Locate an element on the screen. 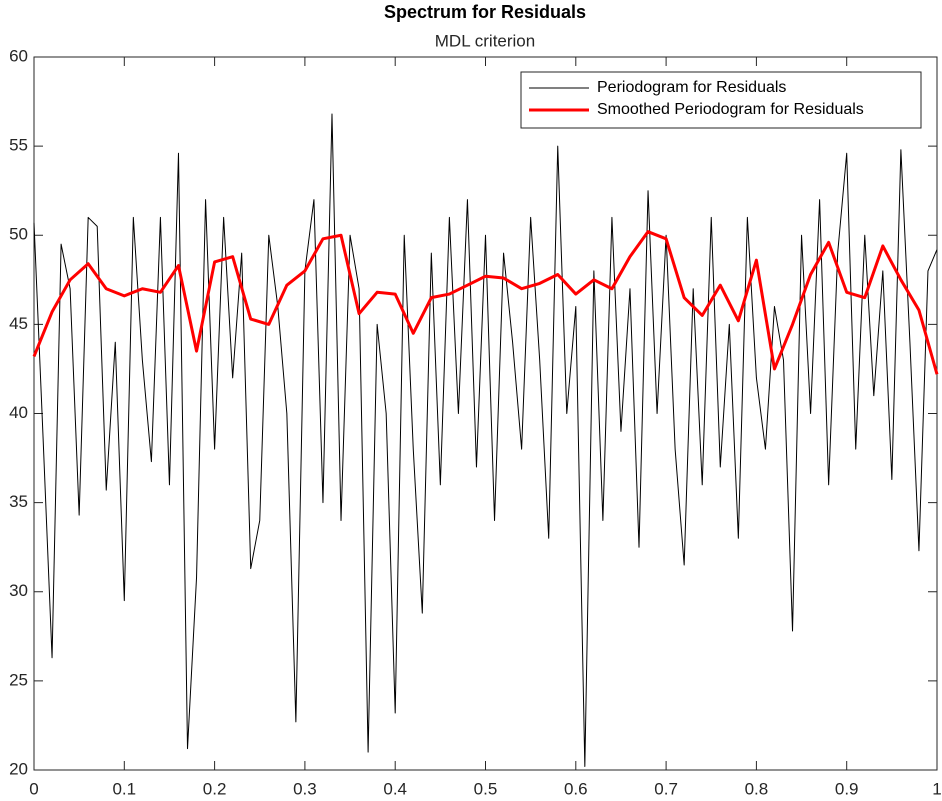 Image resolution: width=942 pixels, height=801 pixels. legend-label: Smoothed Periodogram for Residuals is located at coordinates (730, 109).